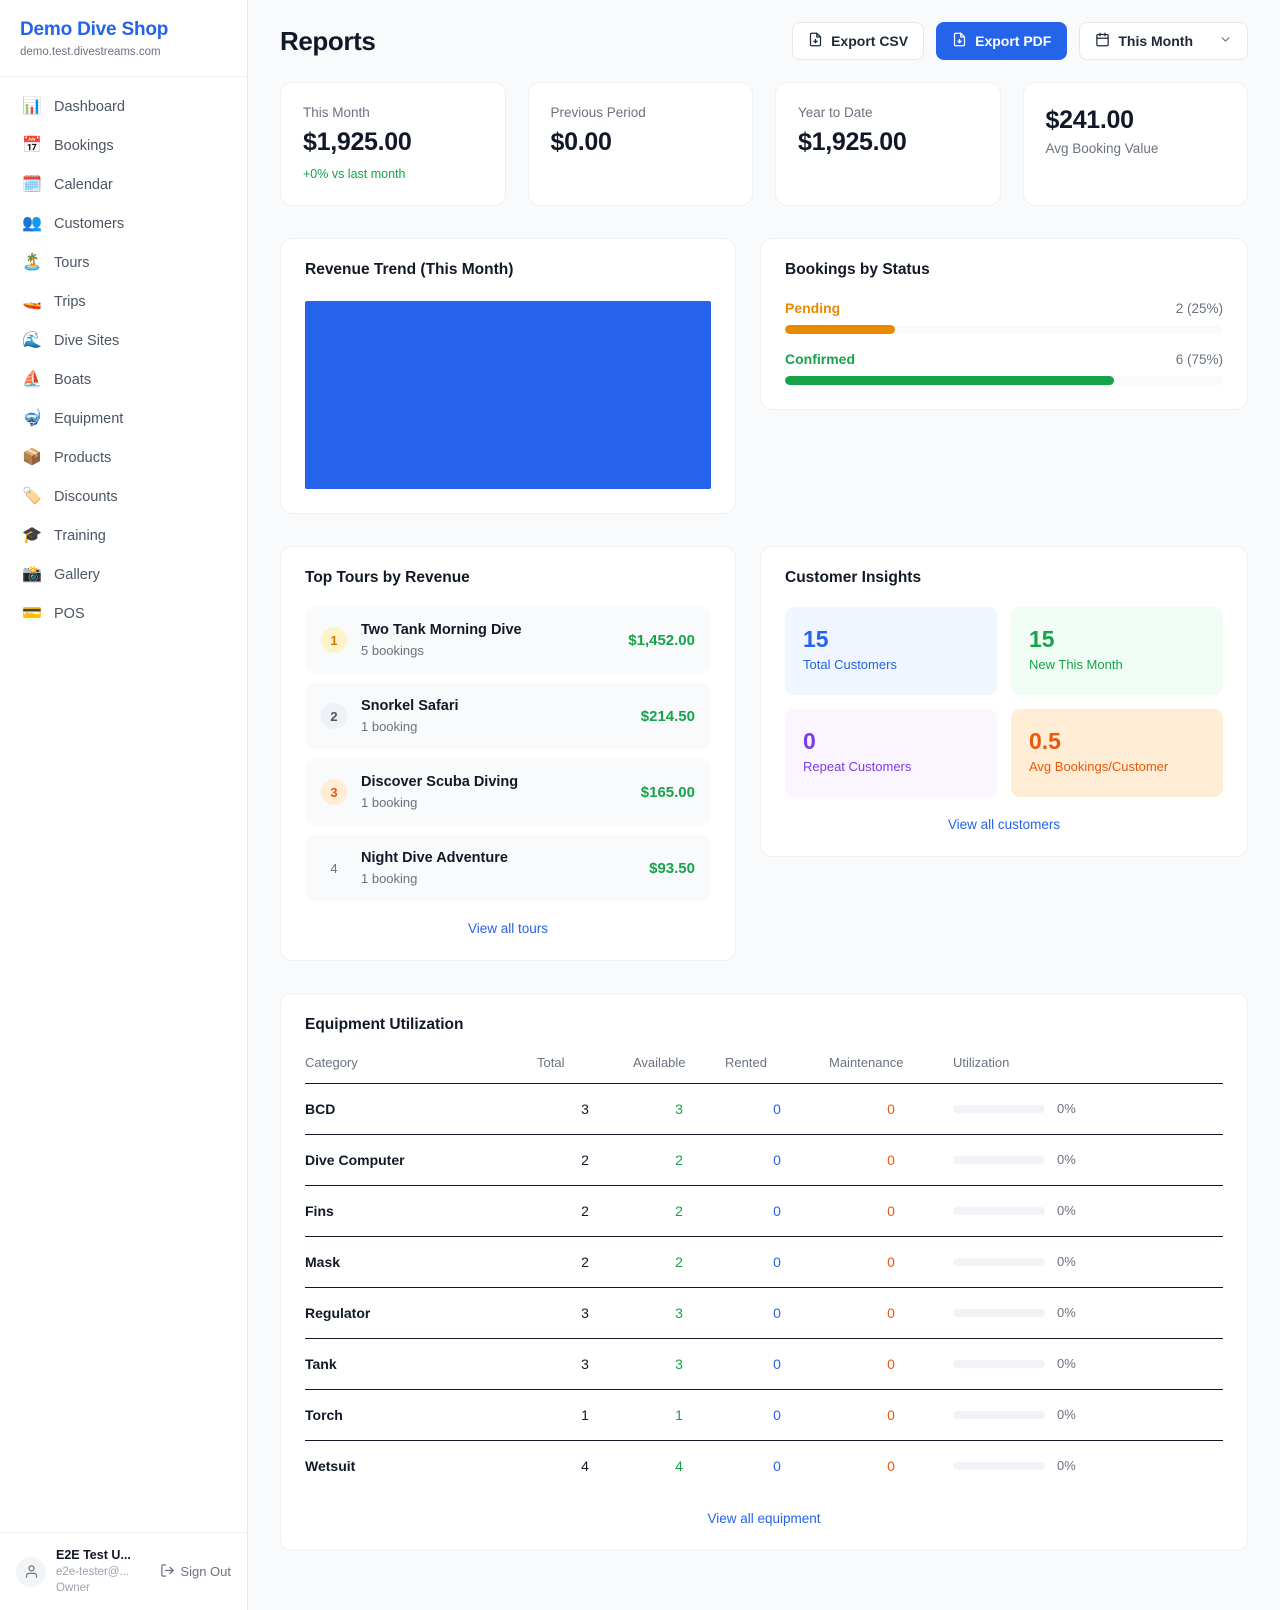  I want to click on status-label: Confirmed, so click(820, 359).